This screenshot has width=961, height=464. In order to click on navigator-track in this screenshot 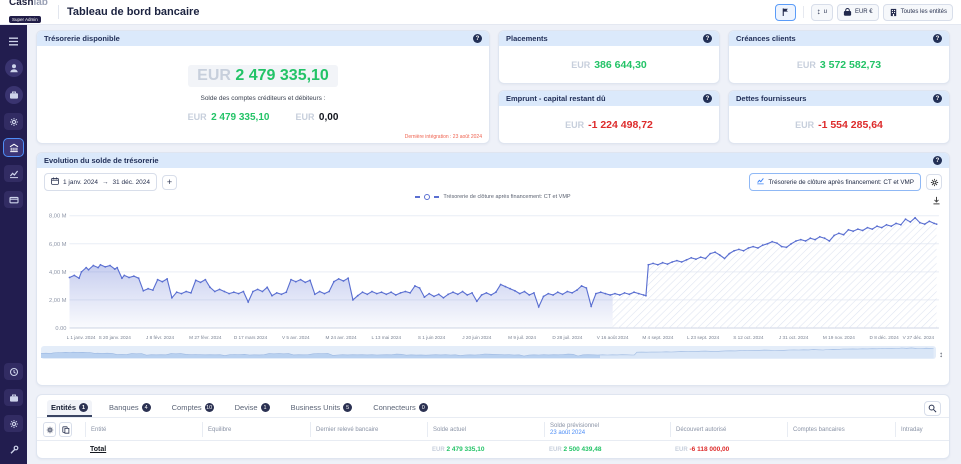, I will do `click(488, 355)`.